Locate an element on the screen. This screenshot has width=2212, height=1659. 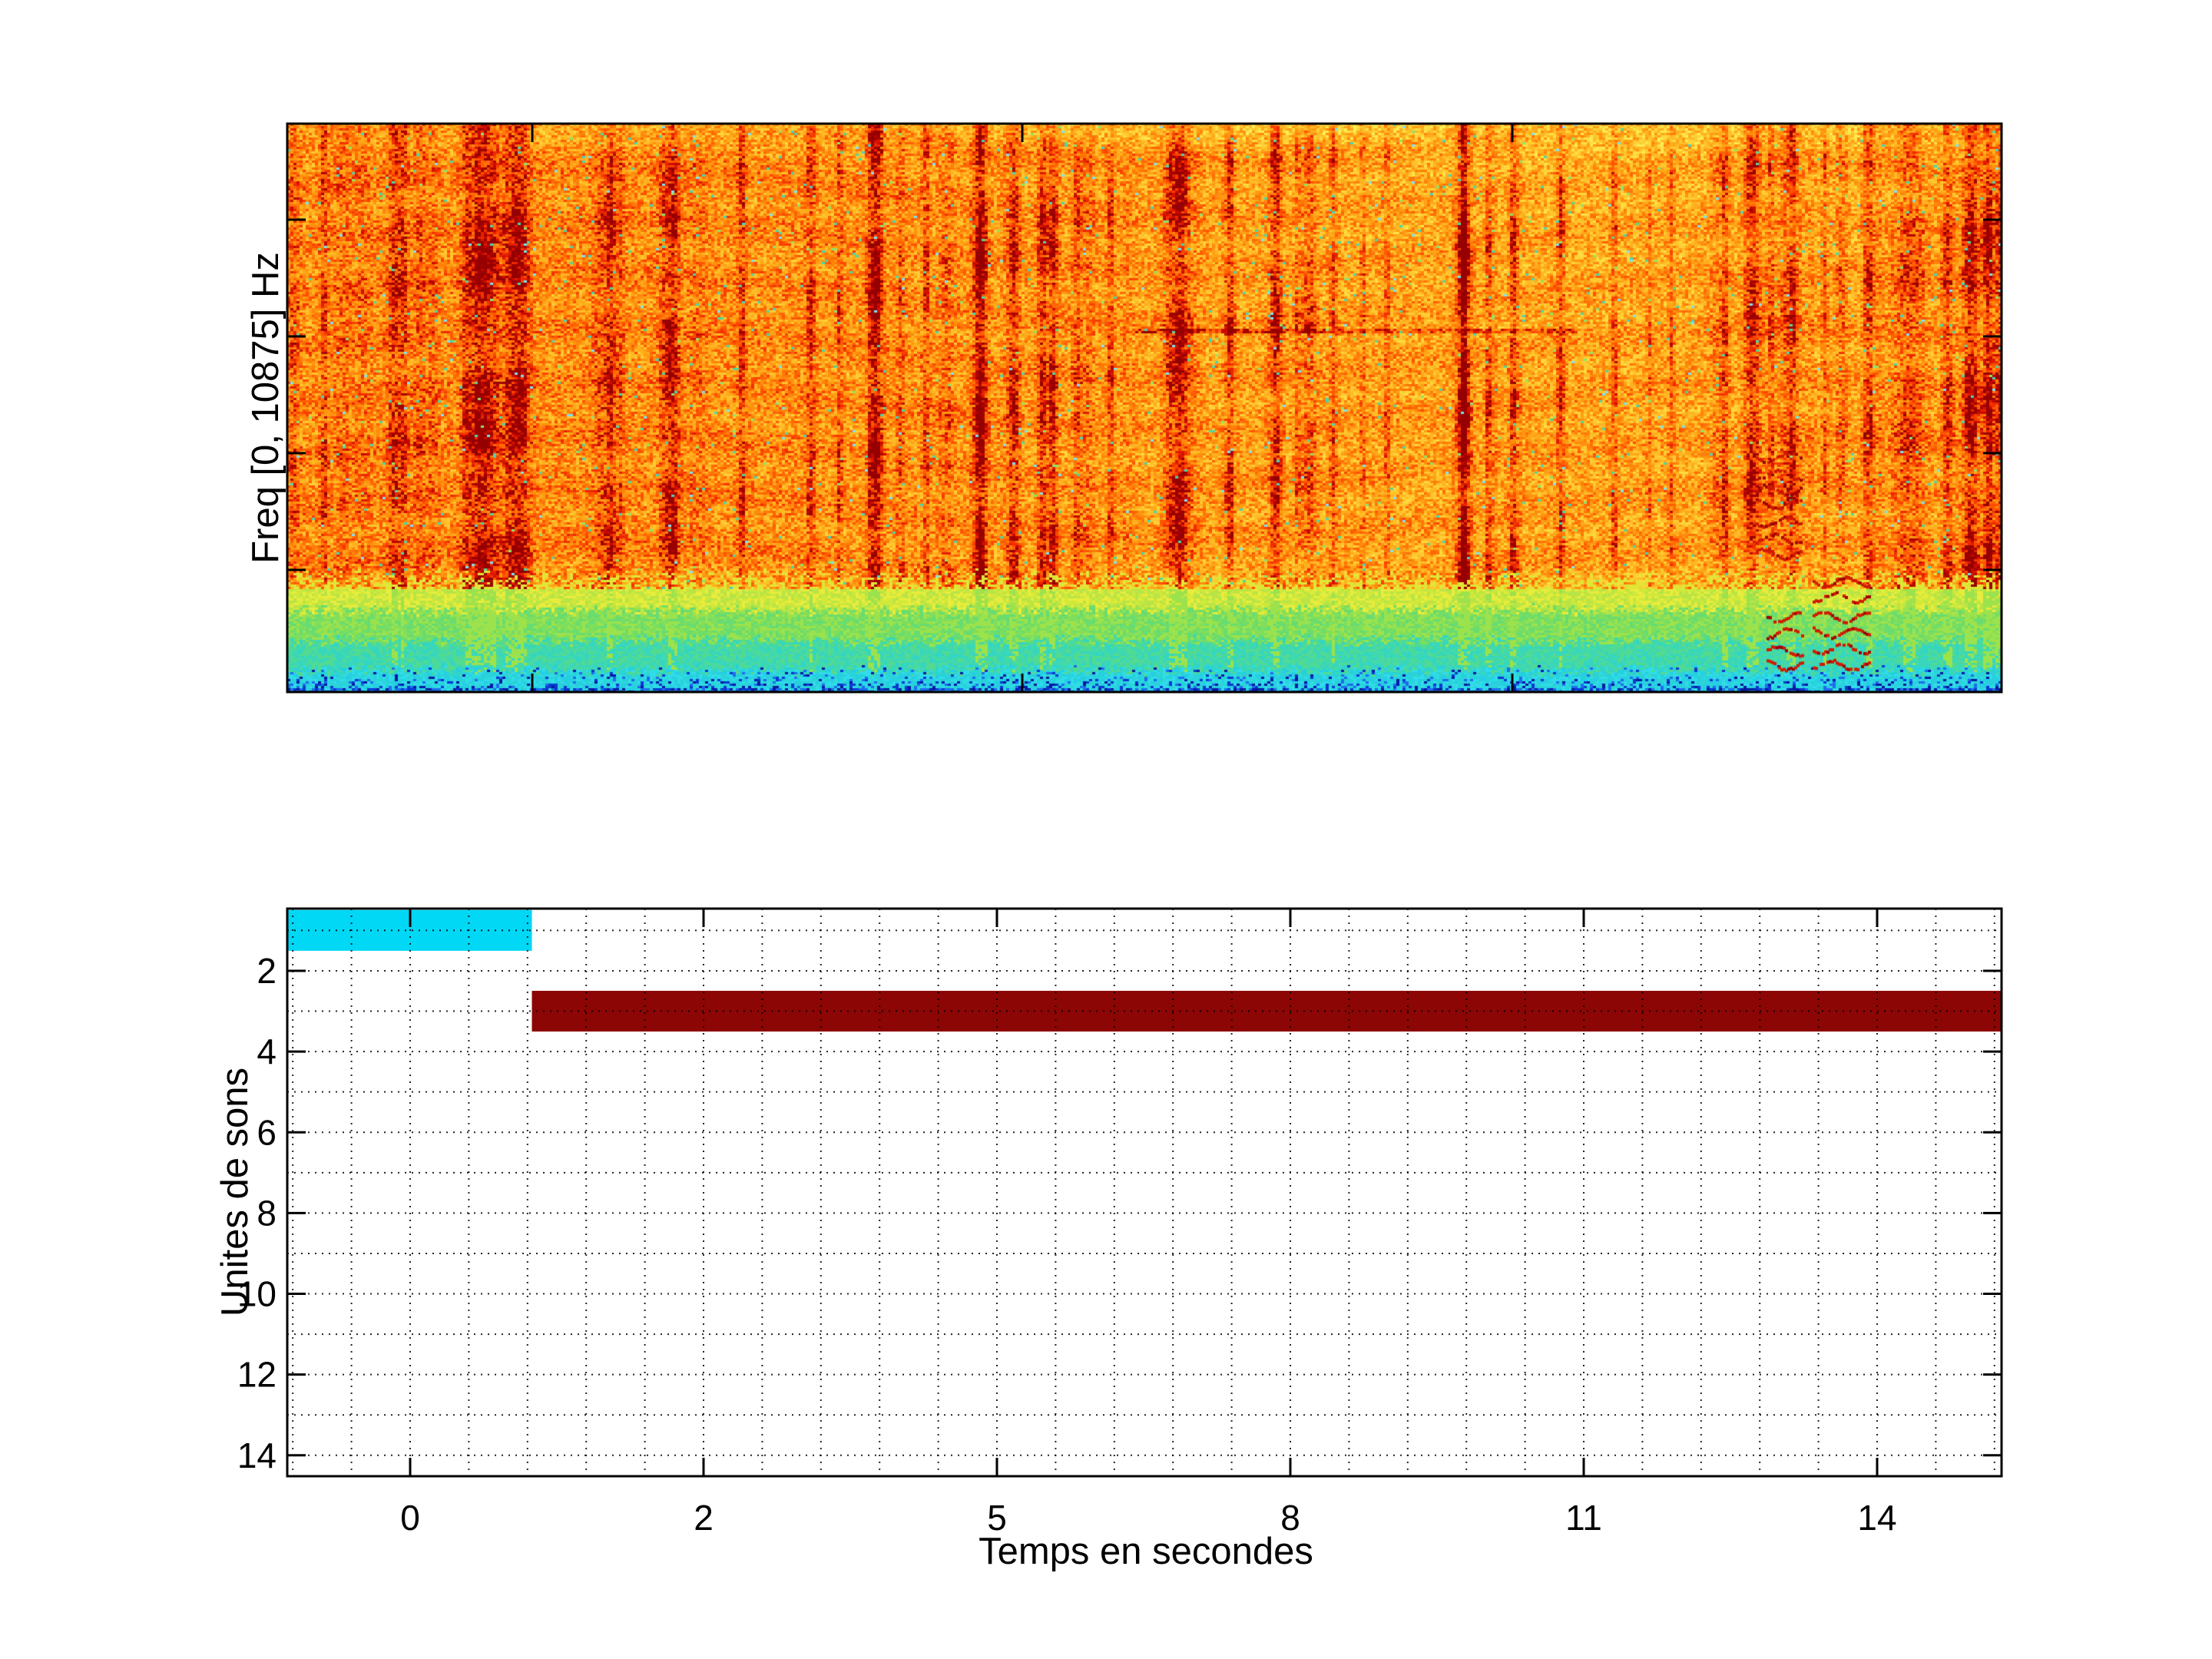
x-tick-label: 11 is located at coordinates (1584, 1518).